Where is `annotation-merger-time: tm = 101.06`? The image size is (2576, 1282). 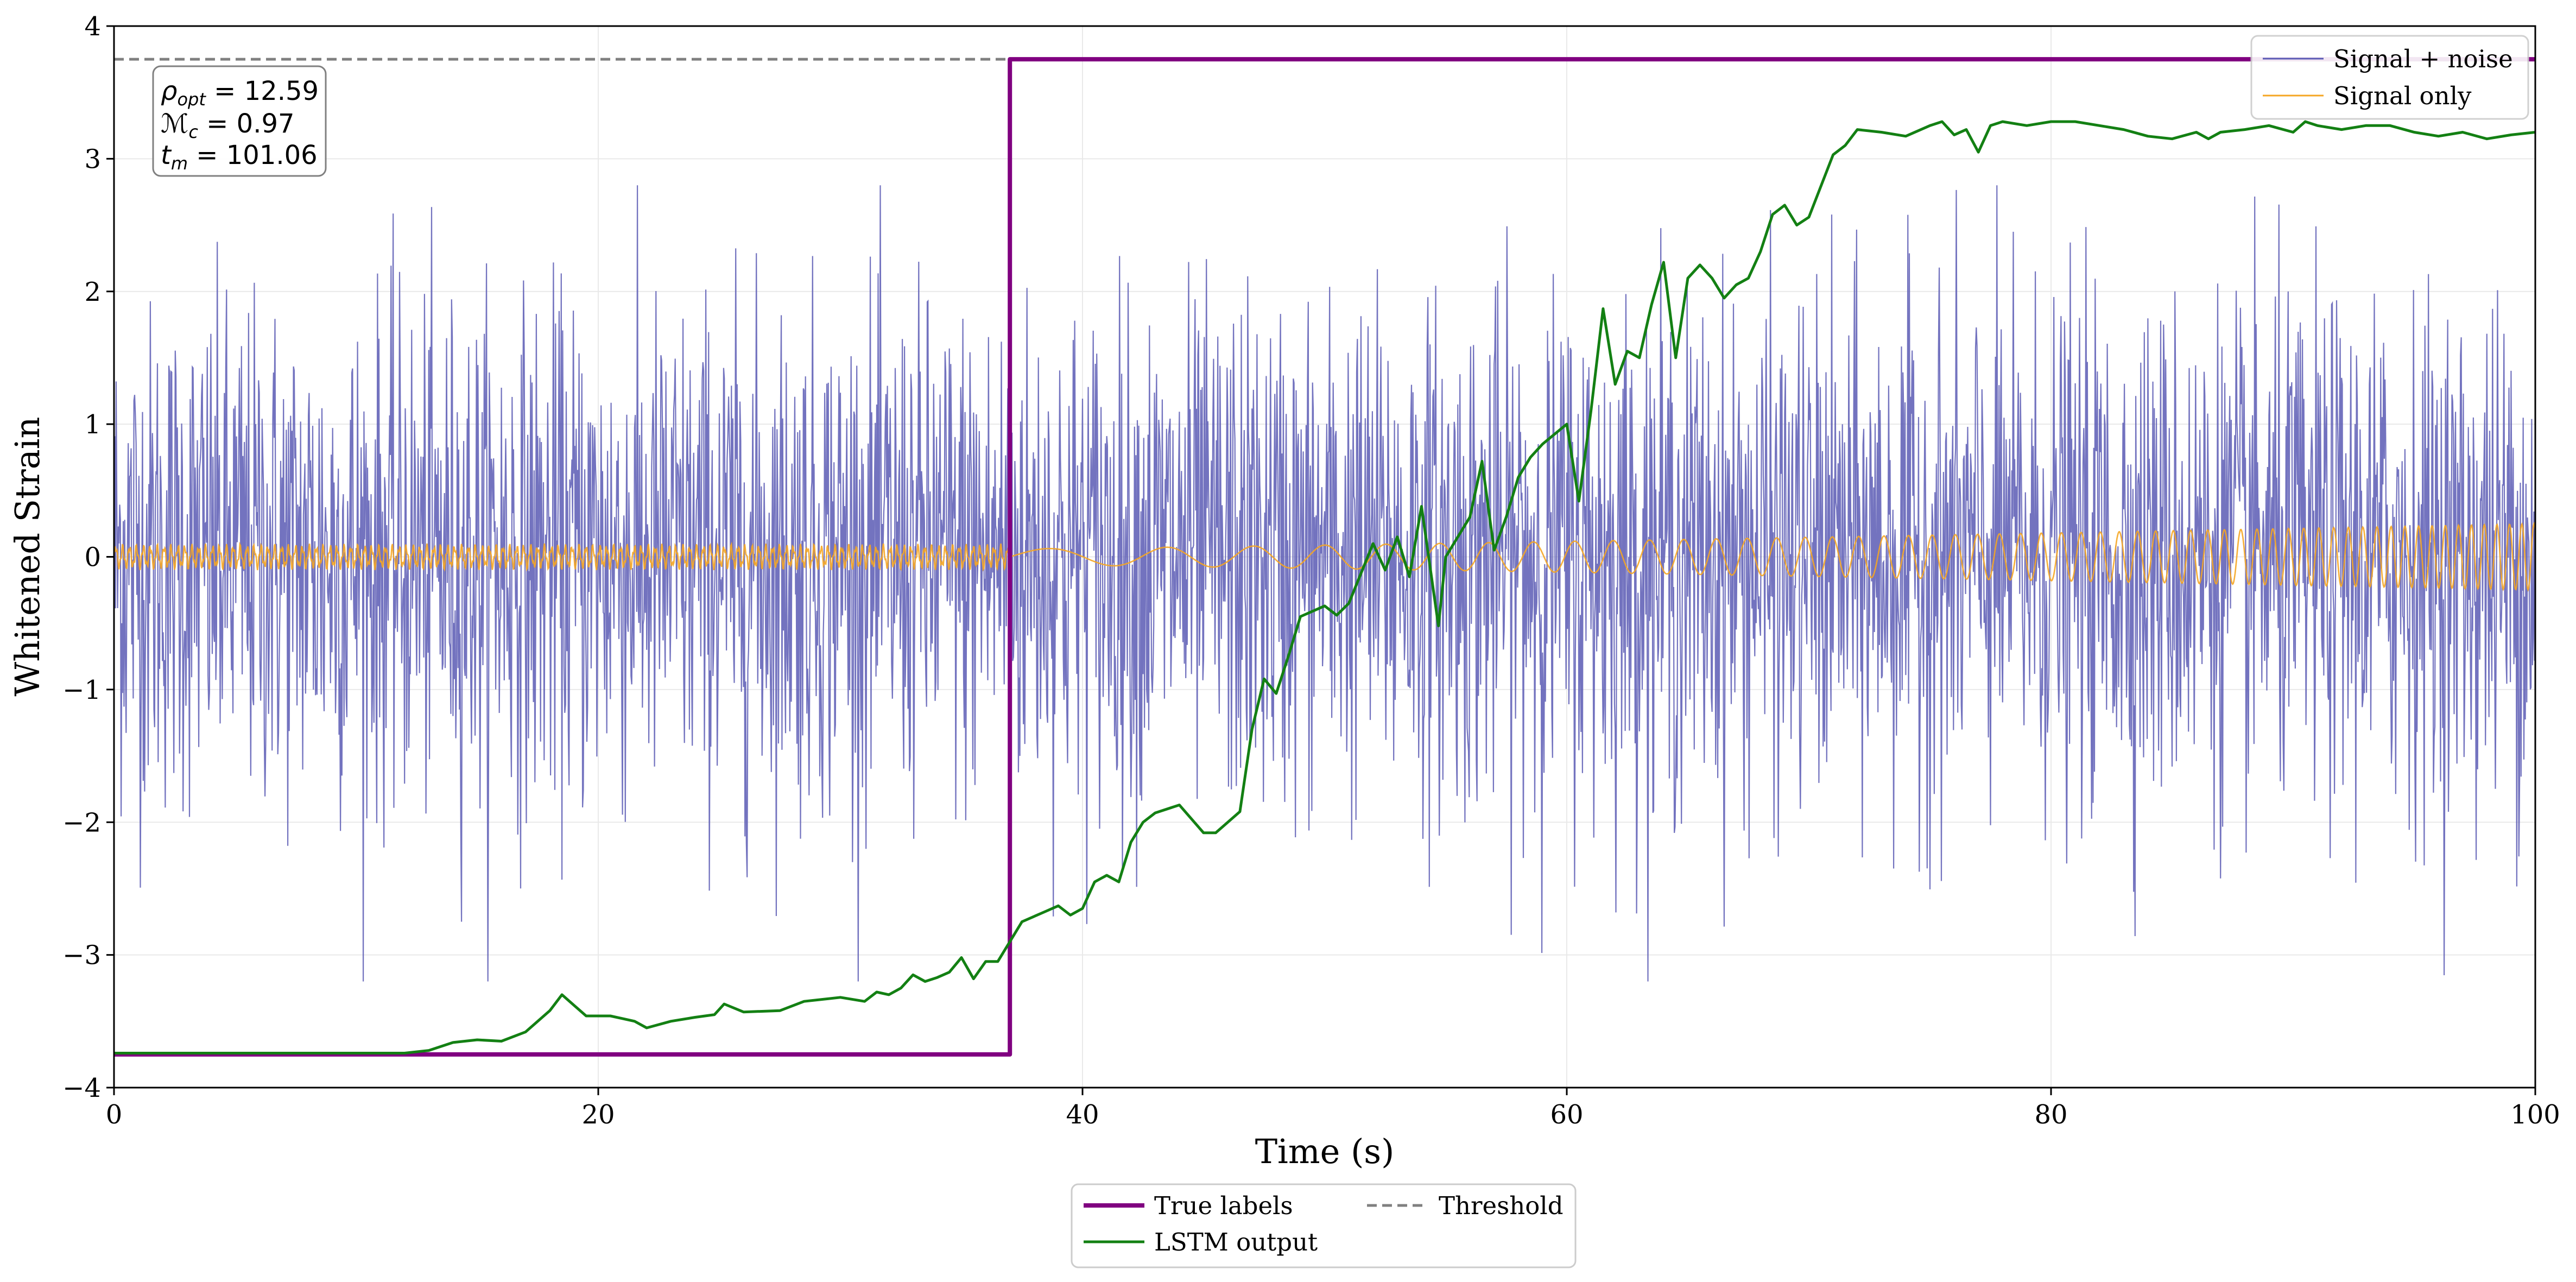 annotation-merger-time: tm = 101.06 is located at coordinates (239, 157).